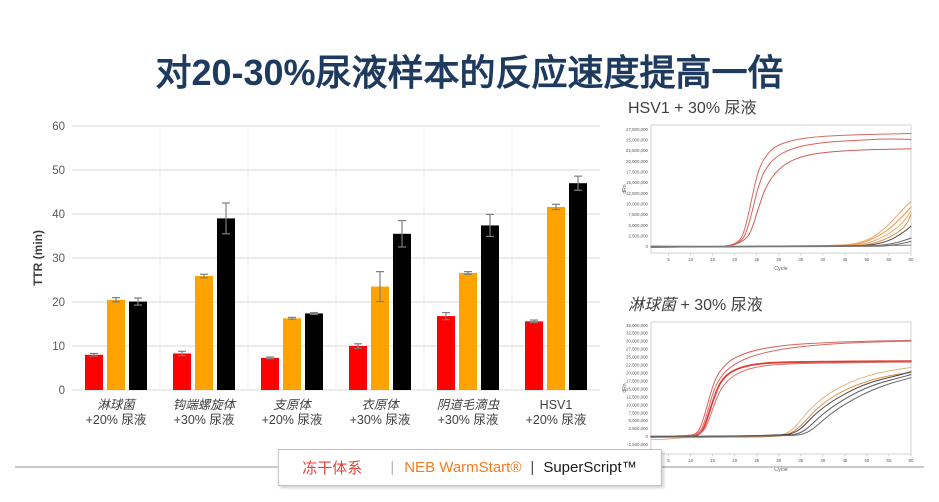  What do you see at coordinates (463, 467) in the screenshot?
I see `legend-item-neb-warmstart: NEB WarmStart®` at bounding box center [463, 467].